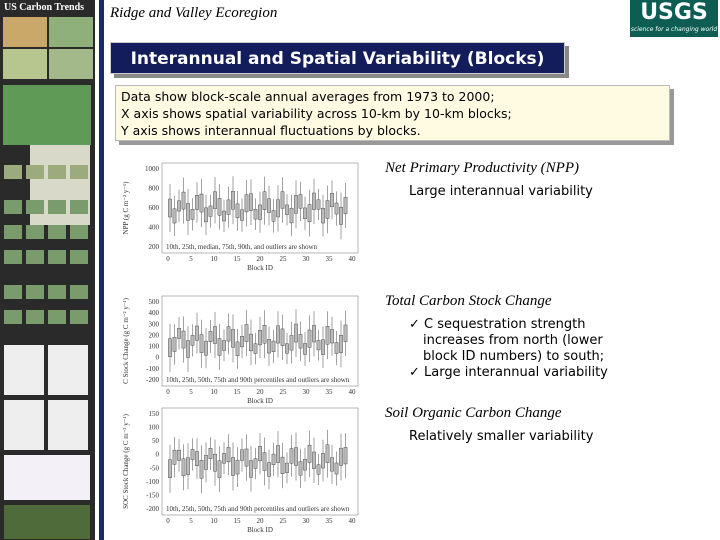  What do you see at coordinates (154, 302) in the screenshot?
I see `y-tick-label: 500` at bounding box center [154, 302].